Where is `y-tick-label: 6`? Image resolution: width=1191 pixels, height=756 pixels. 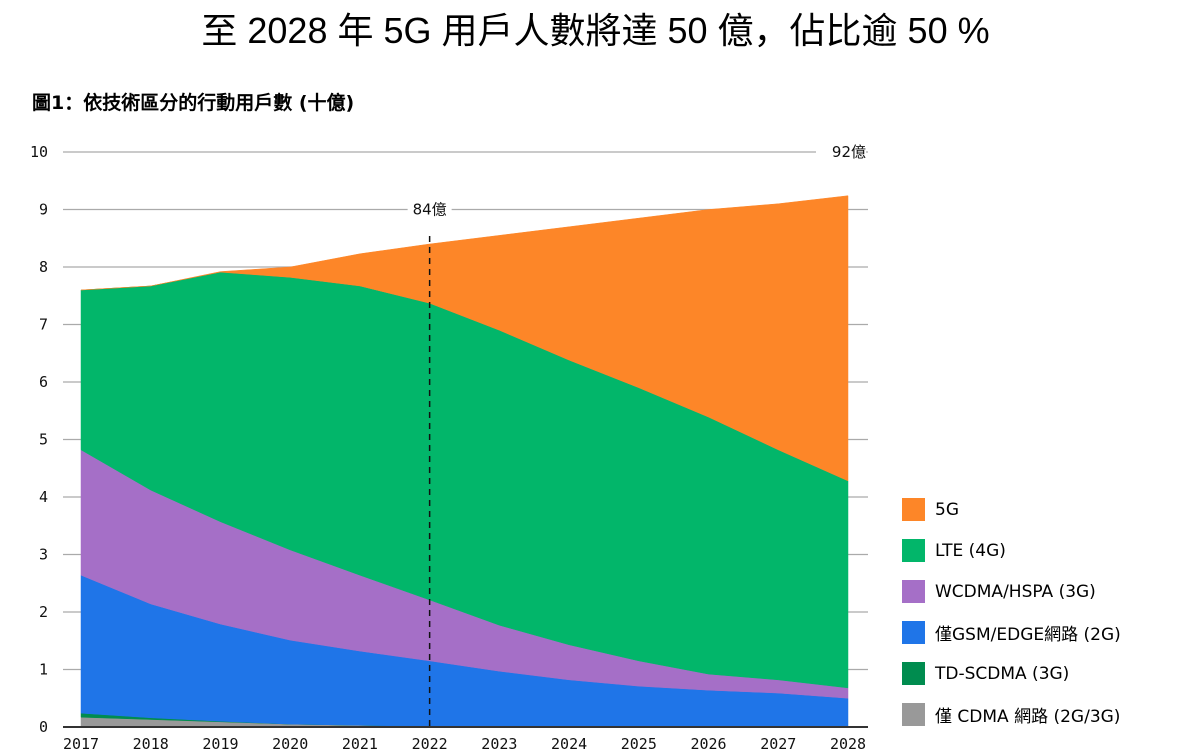 y-tick-label: 6 is located at coordinates (43, 382).